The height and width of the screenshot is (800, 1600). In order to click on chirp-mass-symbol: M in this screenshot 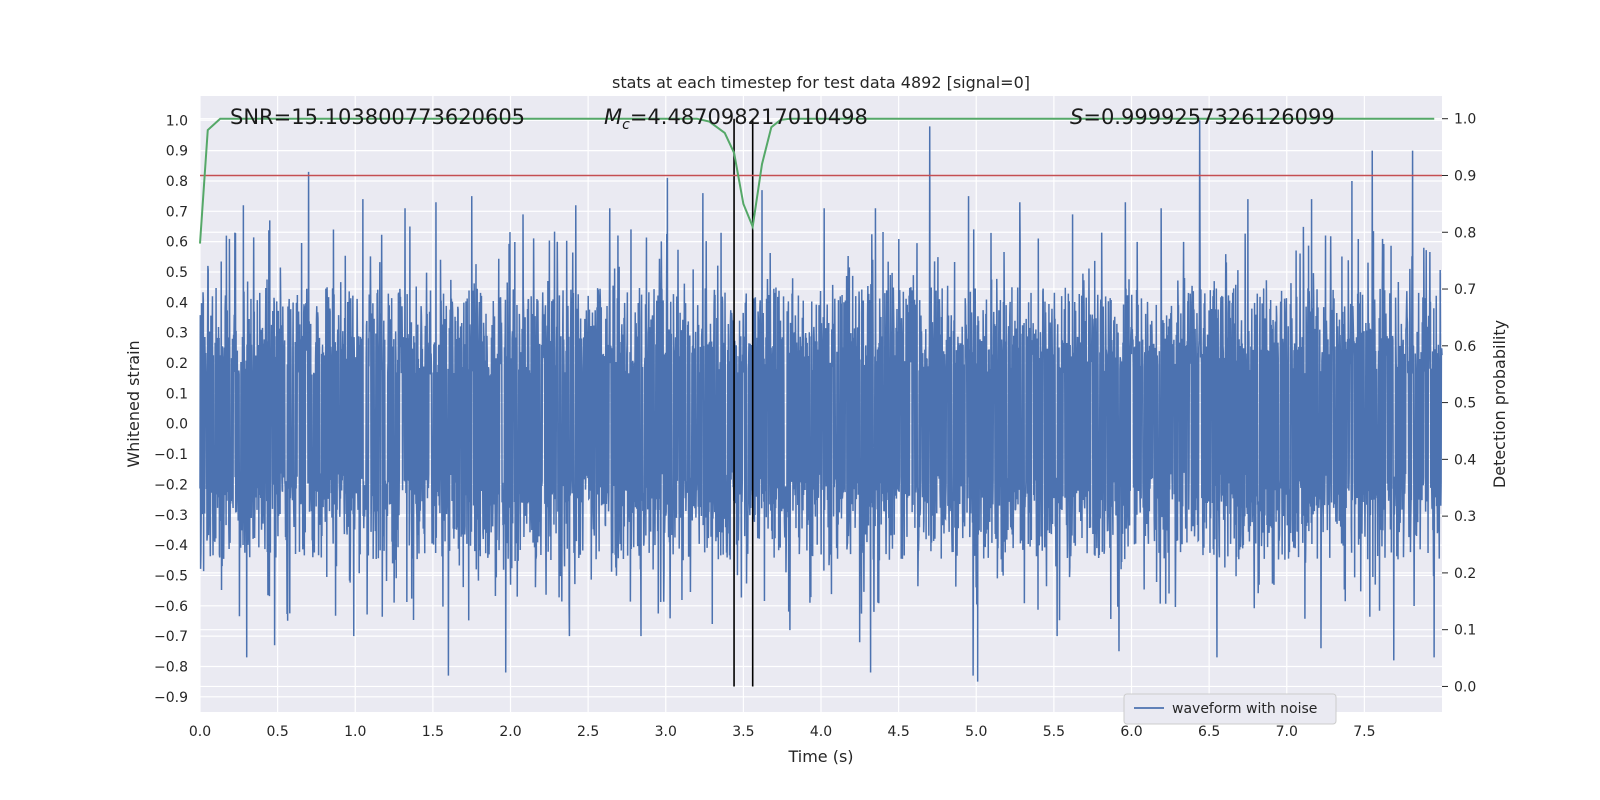, I will do `click(613, 117)`.